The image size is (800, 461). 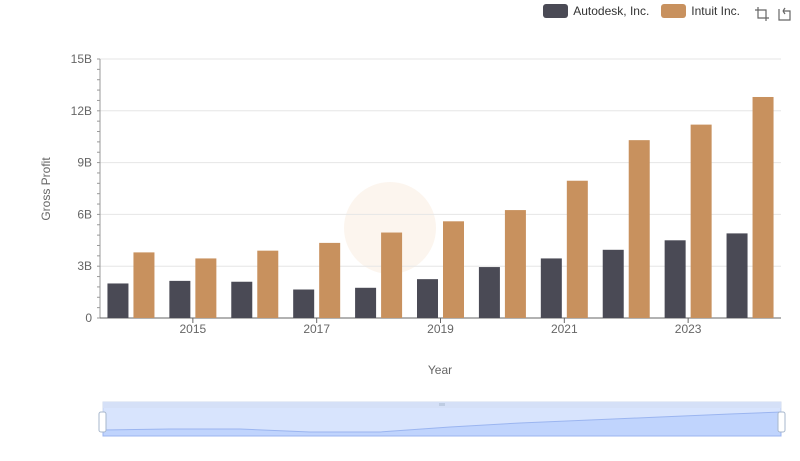 I want to click on bar-intuit-2023, so click(x=701, y=221).